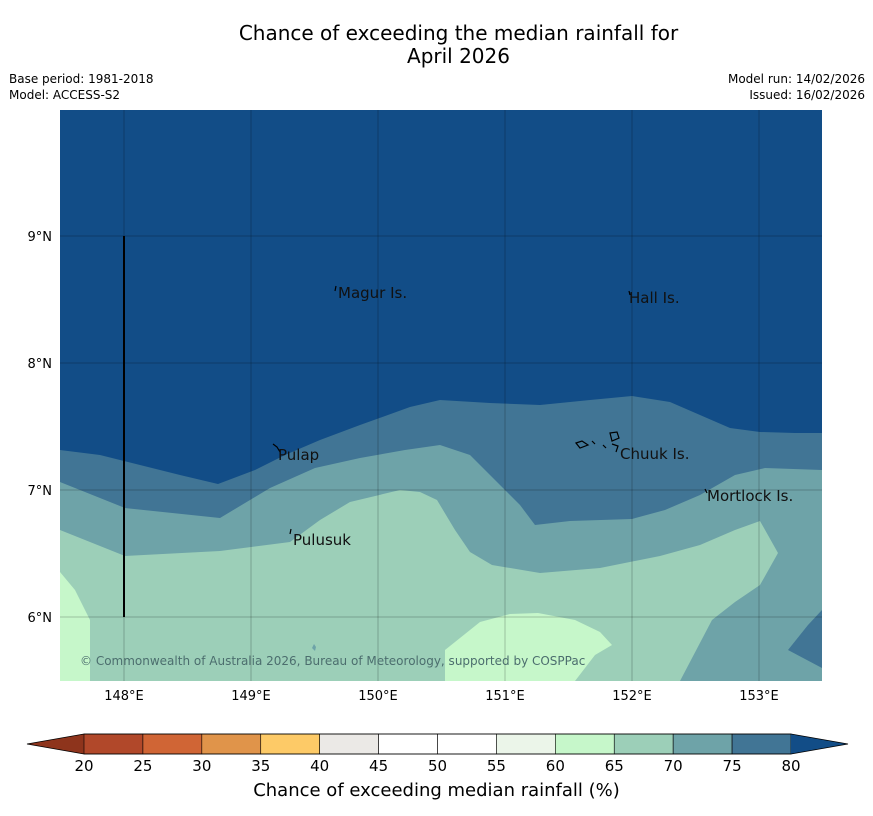  Describe the element at coordinates (55, 744) in the screenshot. I see `colorbar-under-arrow` at that location.